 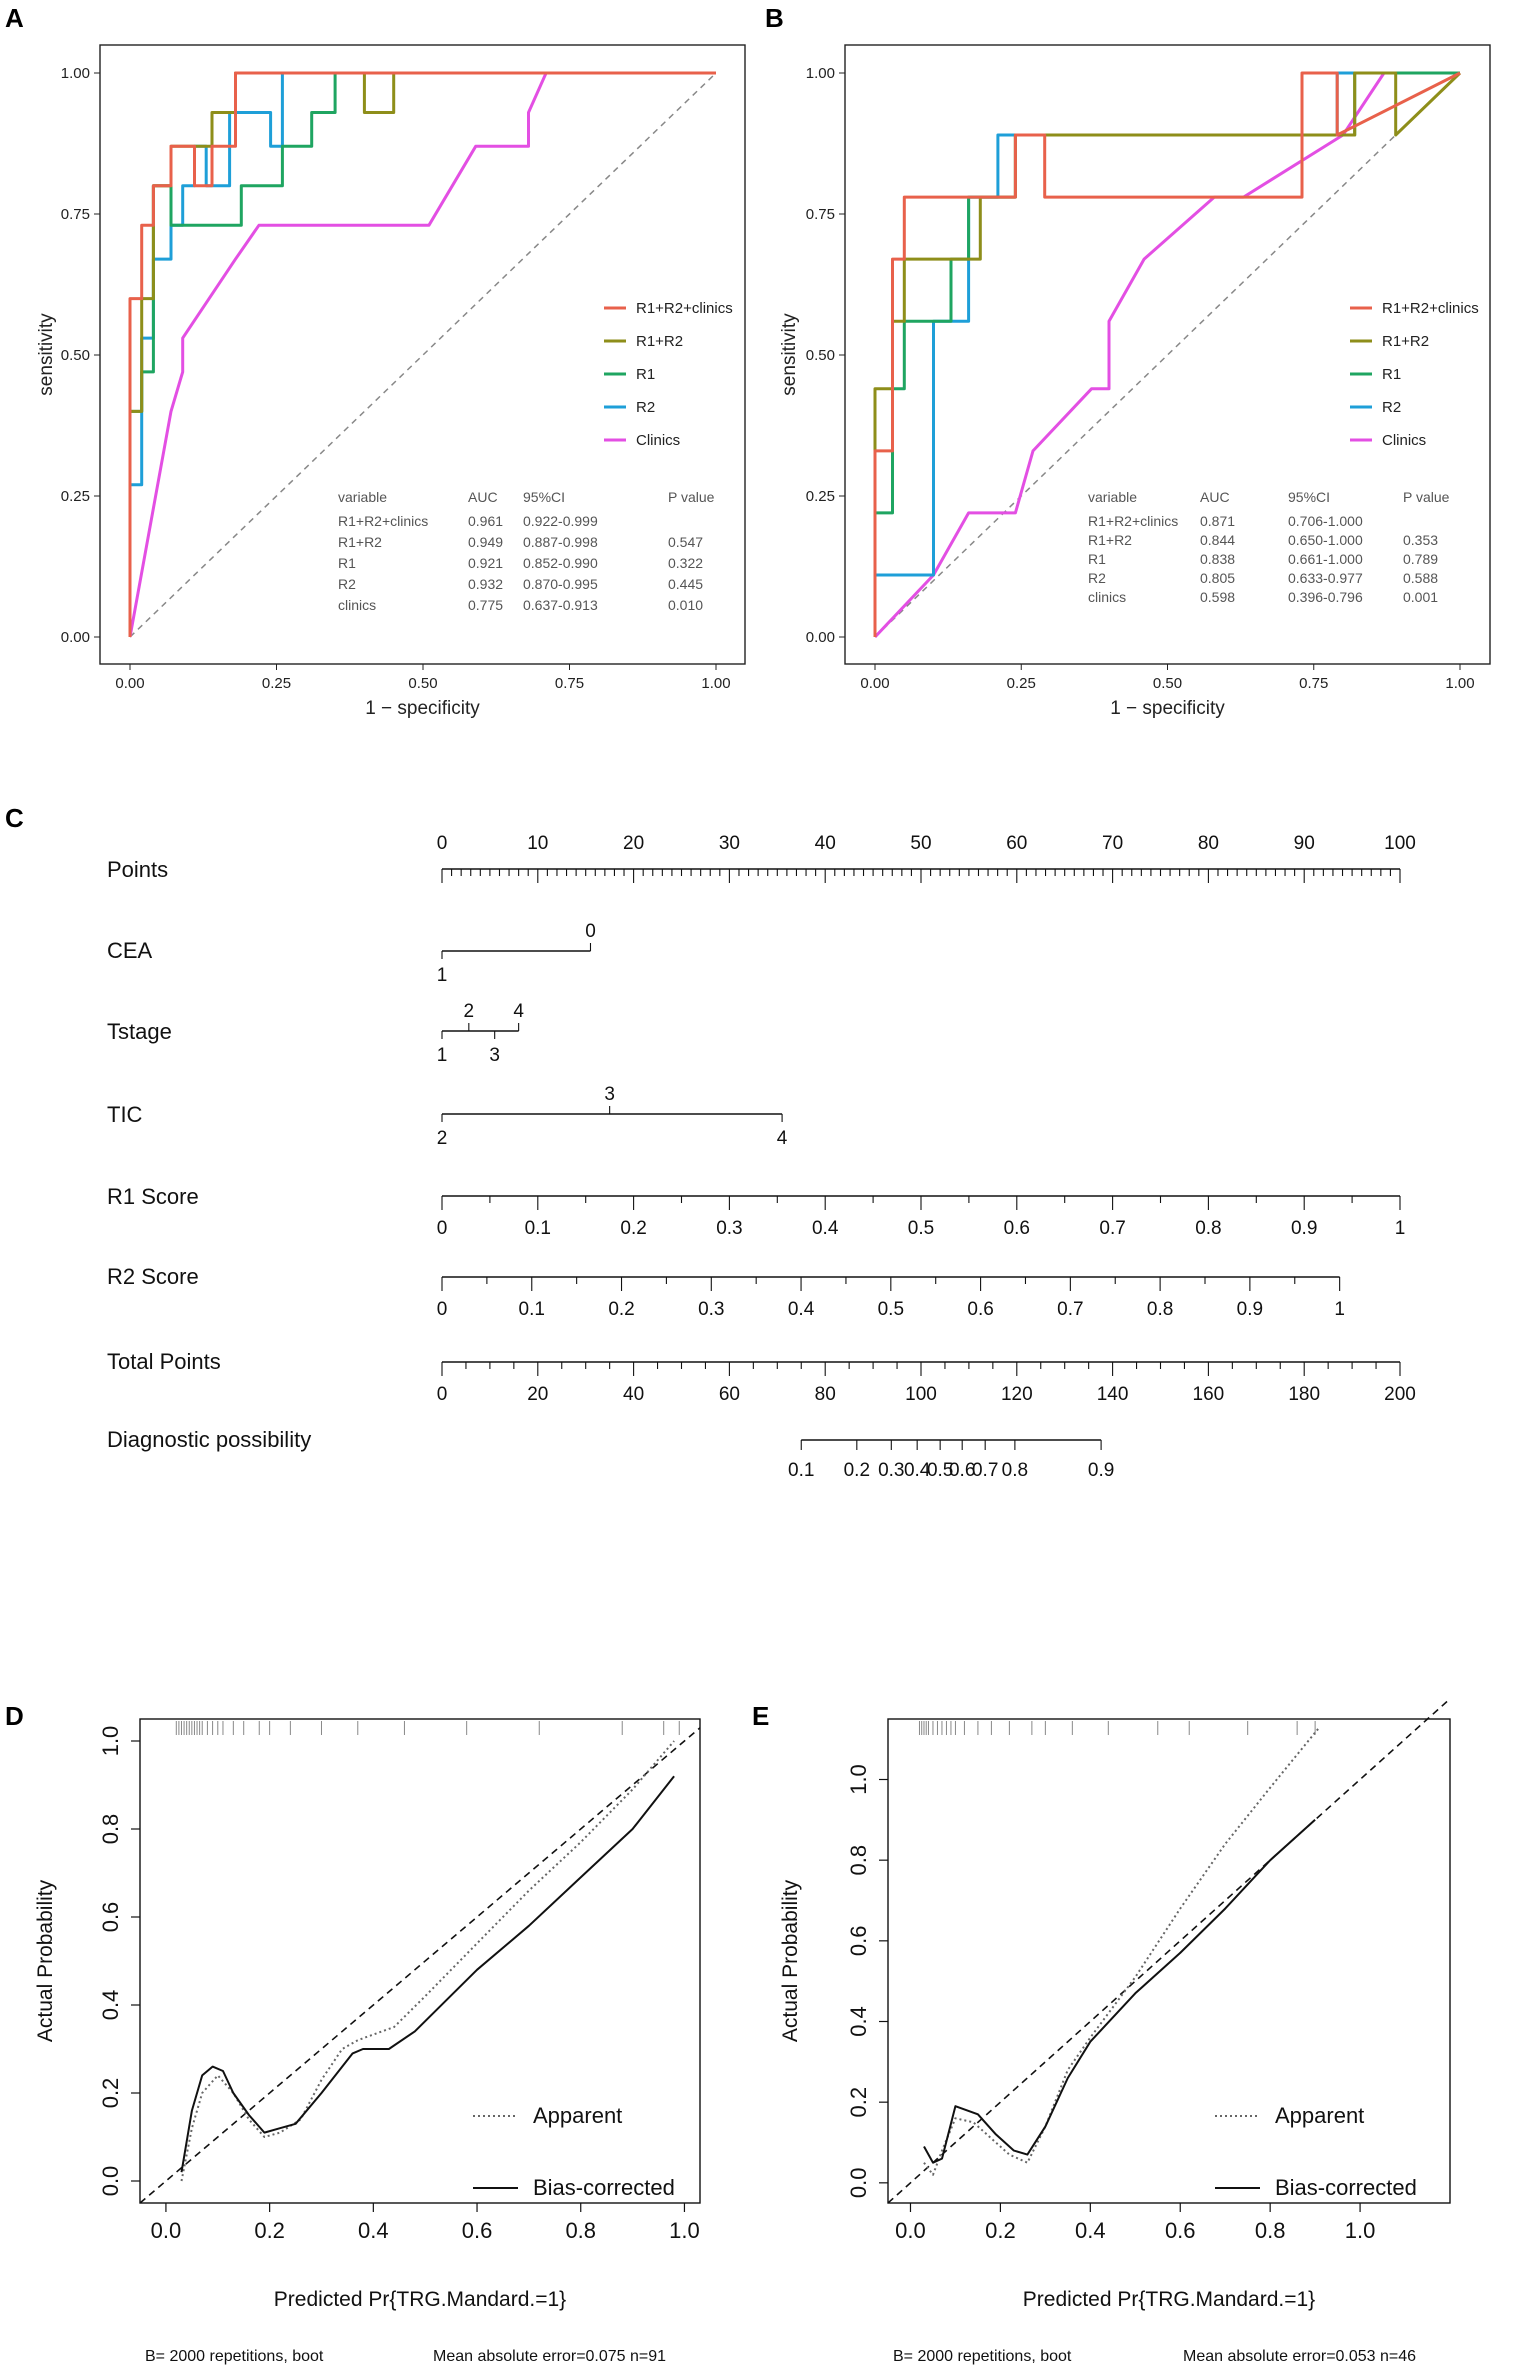 I want to click on table-cell: R1, so click(x=347, y=563).